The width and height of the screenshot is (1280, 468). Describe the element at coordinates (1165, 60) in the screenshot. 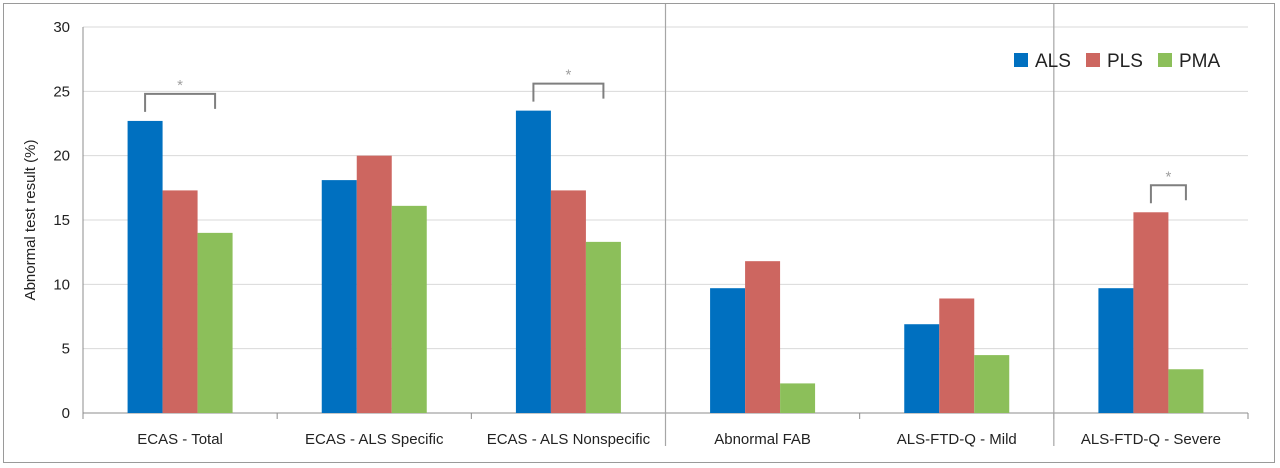

I see `legend-swatch-pma` at that location.